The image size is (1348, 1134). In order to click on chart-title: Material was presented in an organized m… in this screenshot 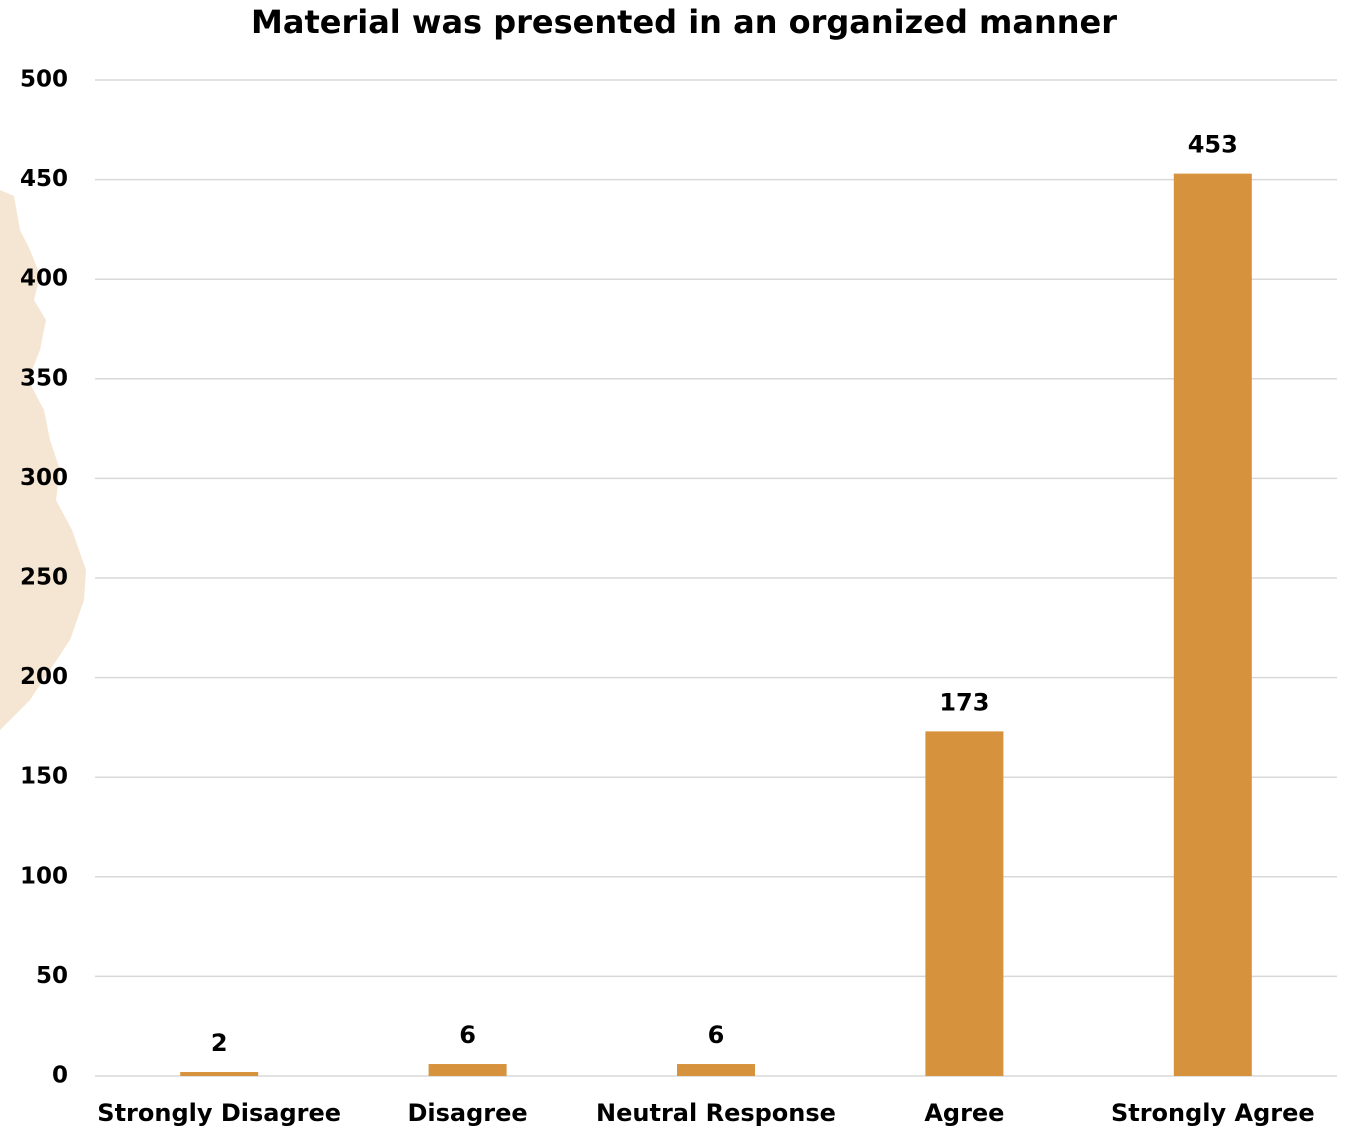, I will do `click(684, 22)`.